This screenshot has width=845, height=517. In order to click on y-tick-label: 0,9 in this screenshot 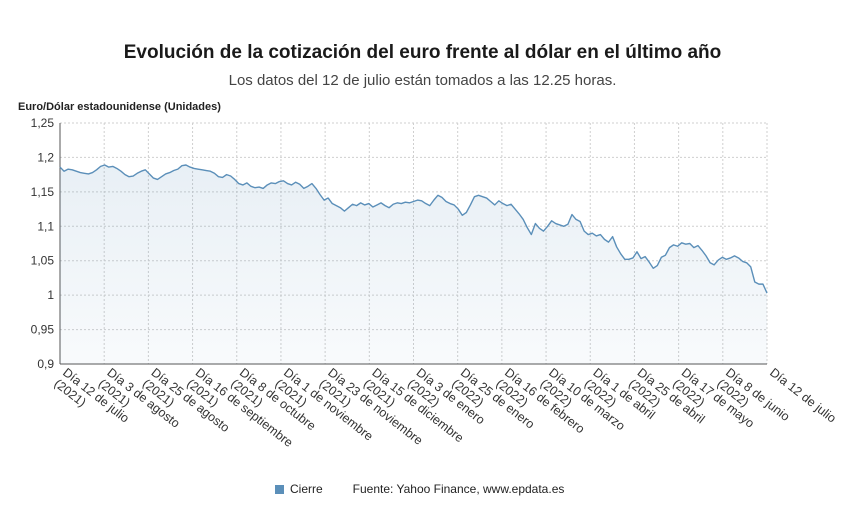, I will do `click(45, 364)`.